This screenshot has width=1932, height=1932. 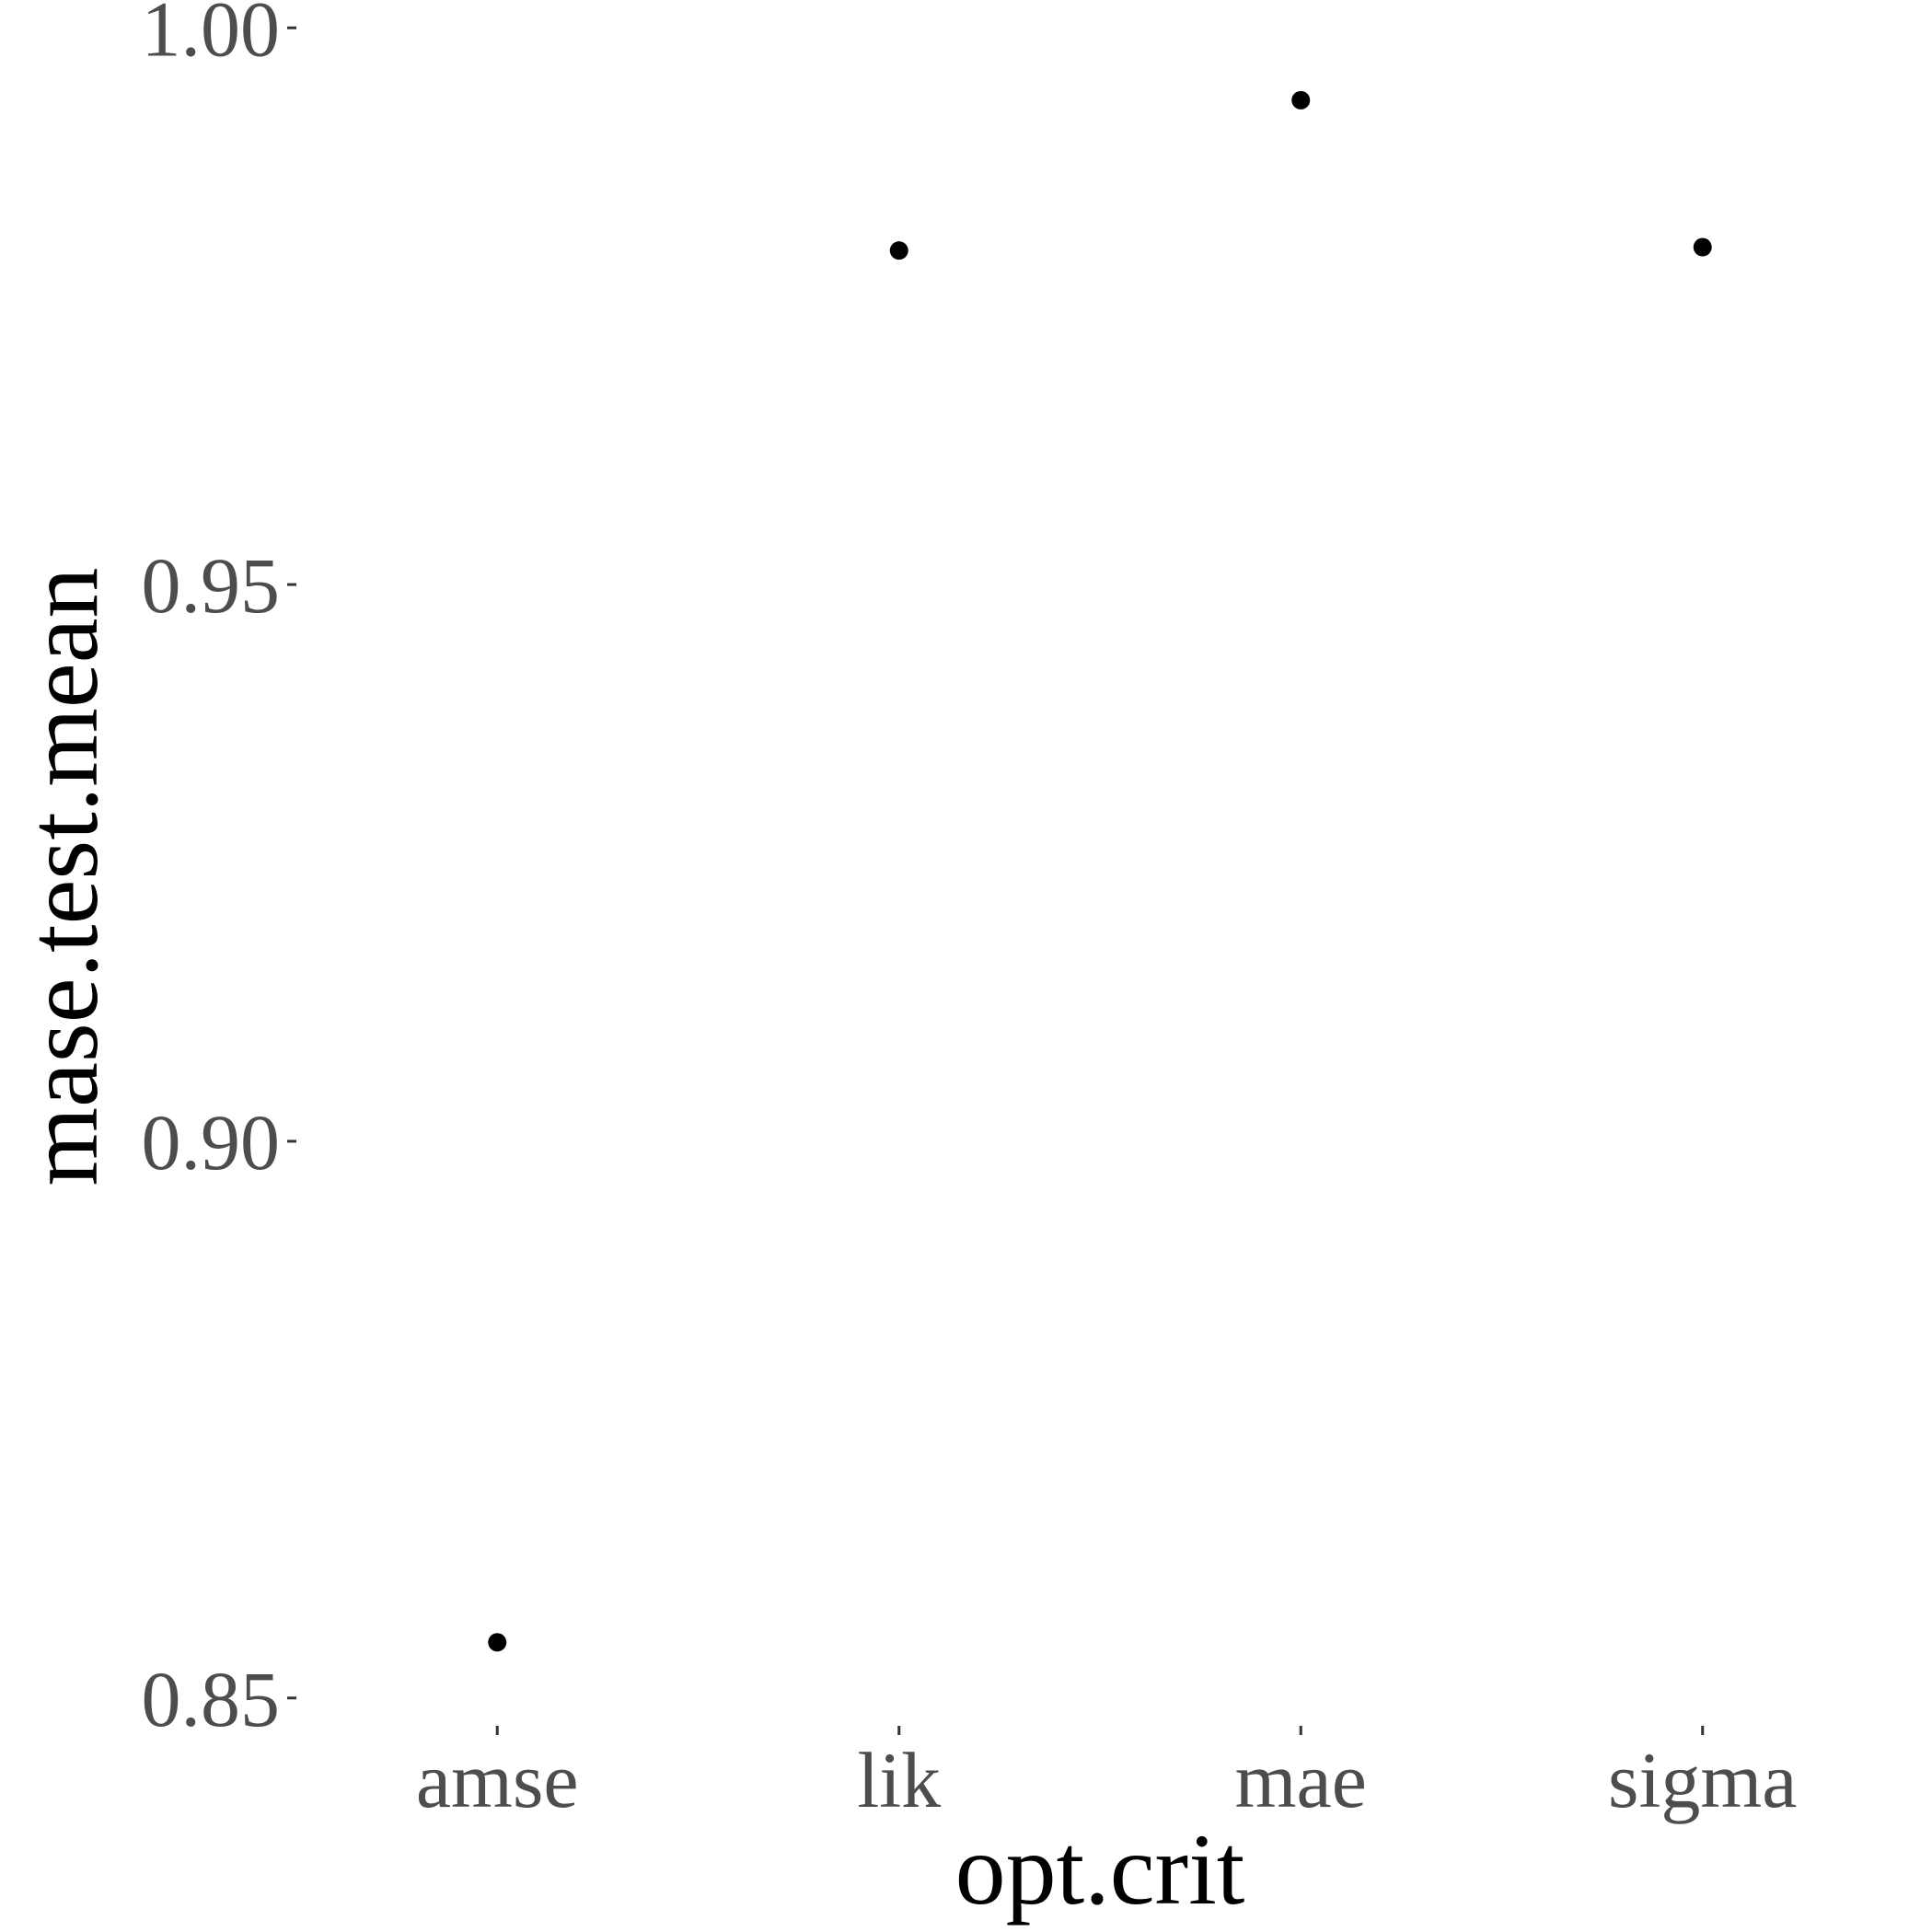 I want to click on x-axis-title: opt.crit, so click(x=1100, y=1870).